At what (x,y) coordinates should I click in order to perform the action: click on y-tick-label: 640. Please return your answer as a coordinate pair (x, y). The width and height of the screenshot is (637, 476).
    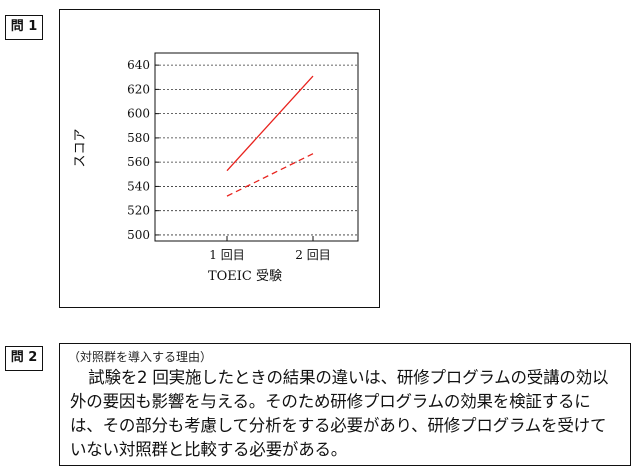
    Looking at the image, I should click on (138, 65).